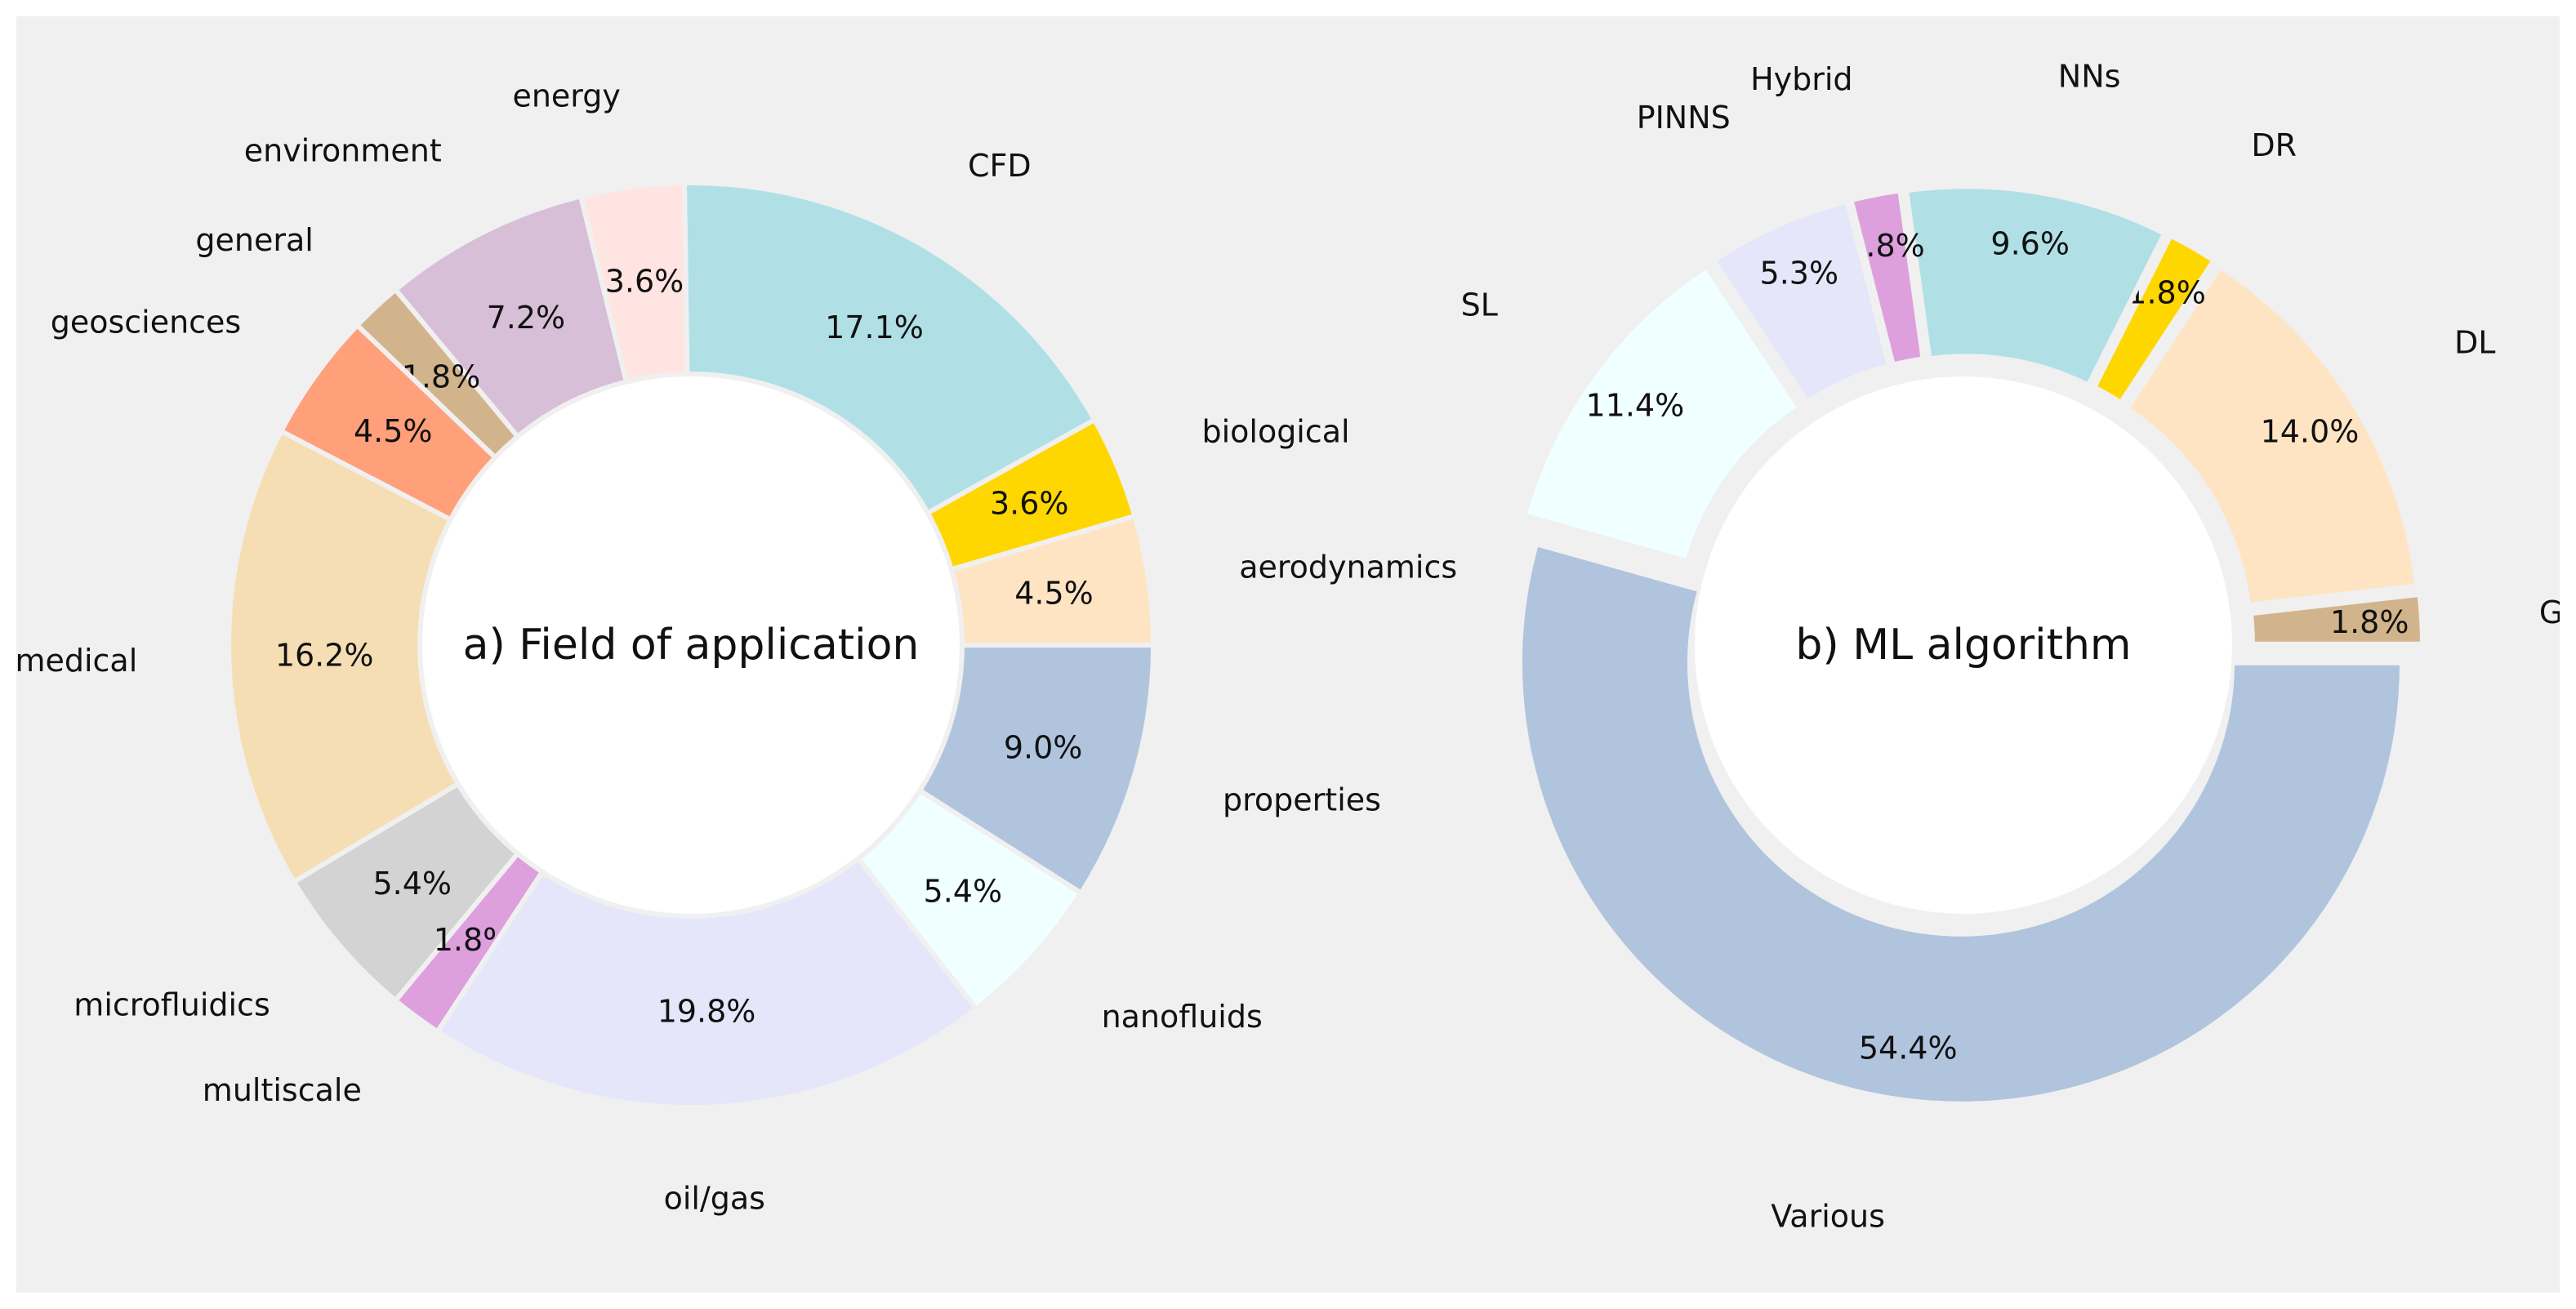 This screenshot has width=2576, height=1309. I want to click on slice-cfd, so click(890, 348).